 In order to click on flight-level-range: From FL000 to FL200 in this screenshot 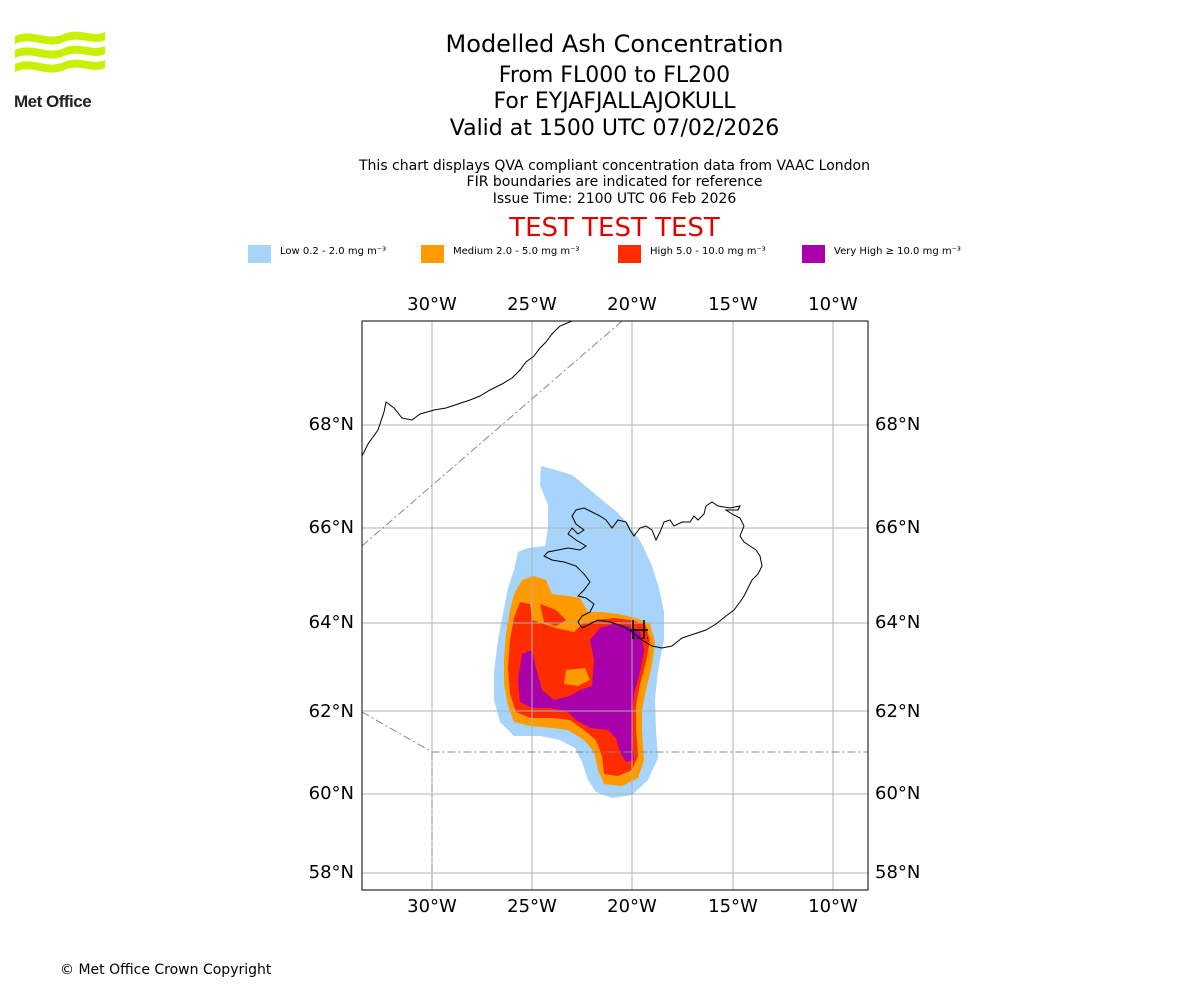, I will do `click(614, 75)`.